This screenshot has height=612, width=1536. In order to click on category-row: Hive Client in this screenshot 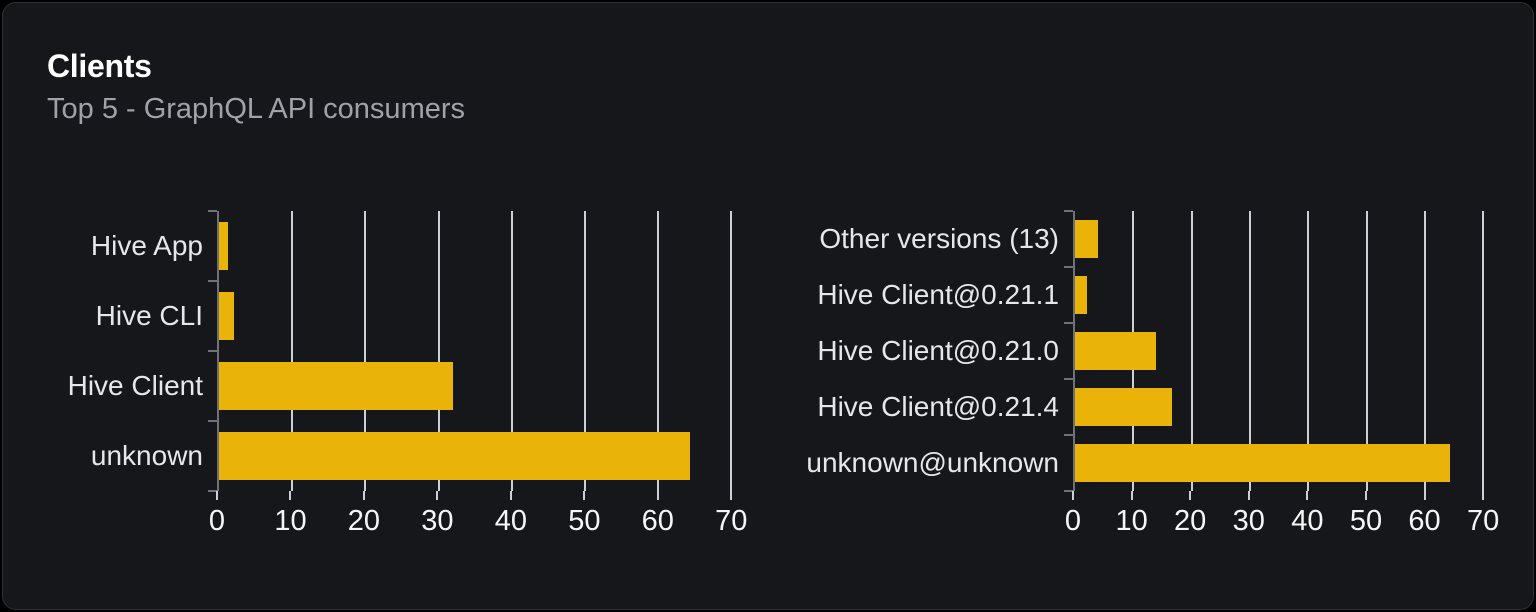, I will do `click(132, 386)`.